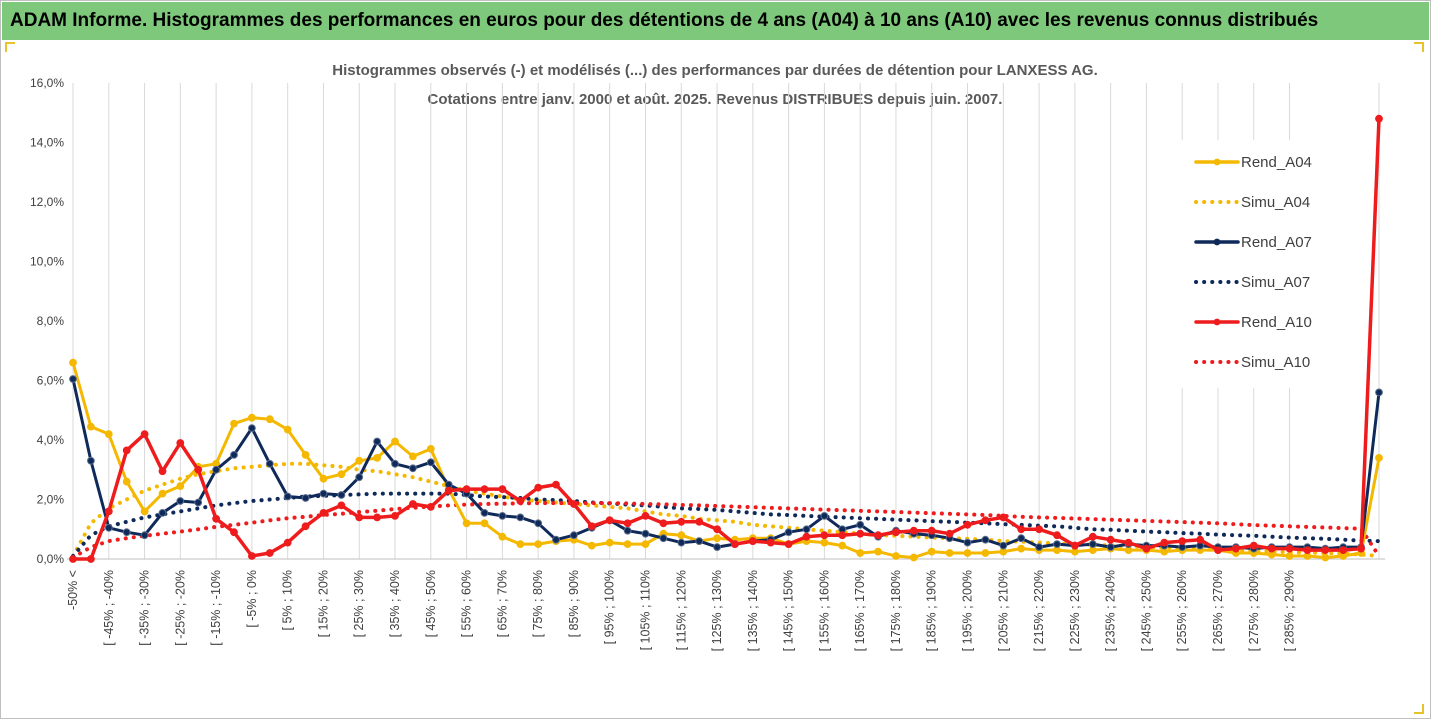 The image size is (1431, 719). I want to click on x-tick-label: [ 205% ; 210%, so click(1003, 610).